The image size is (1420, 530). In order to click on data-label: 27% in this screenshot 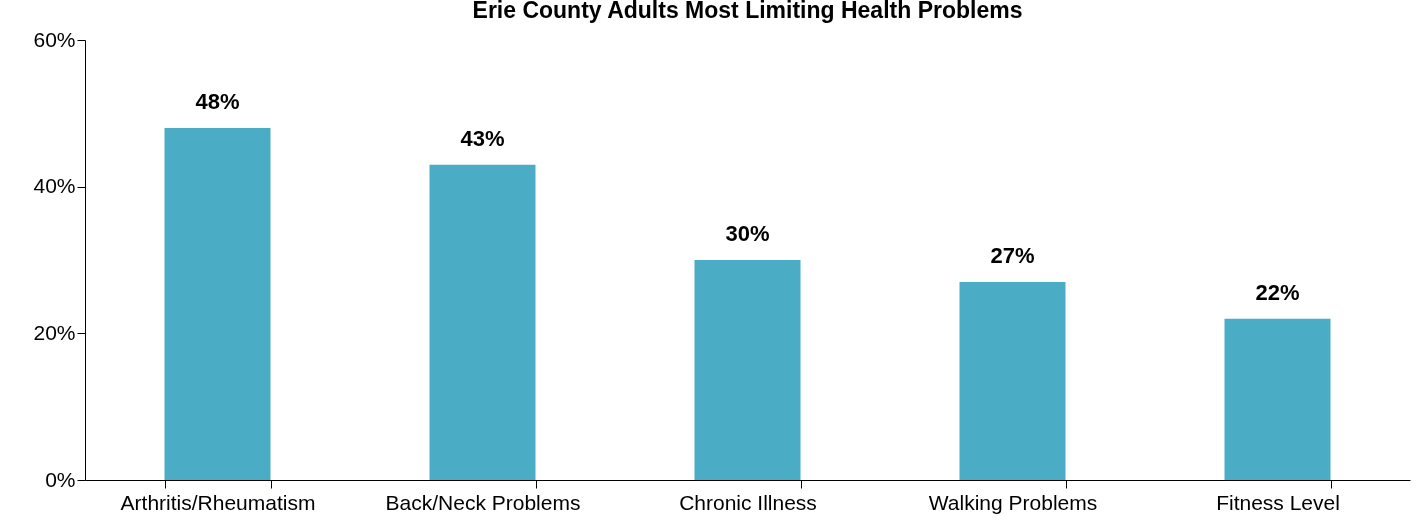, I will do `click(1012, 255)`.